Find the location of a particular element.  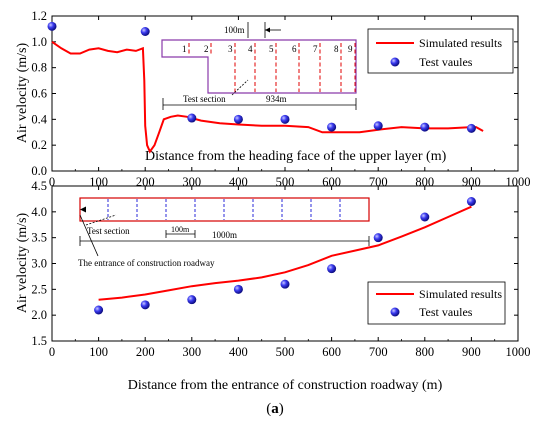

bottom-y-tick-label: 3.5 is located at coordinates (39, 238).